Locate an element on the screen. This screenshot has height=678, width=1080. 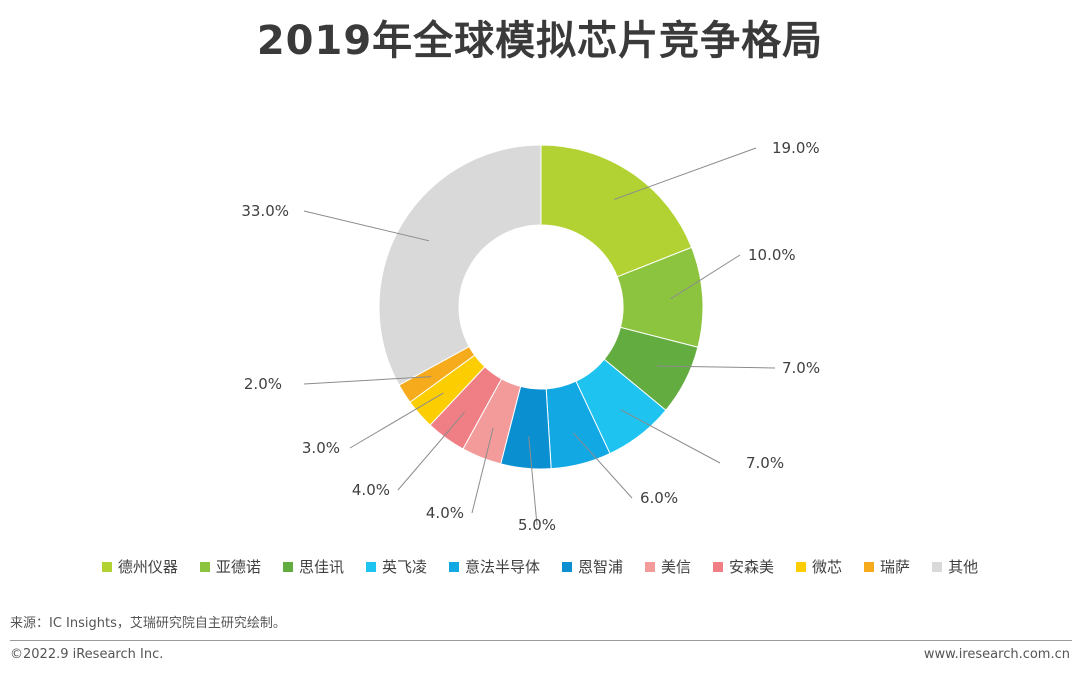
legend-item-6: 恩智浦 is located at coordinates (592, 566).